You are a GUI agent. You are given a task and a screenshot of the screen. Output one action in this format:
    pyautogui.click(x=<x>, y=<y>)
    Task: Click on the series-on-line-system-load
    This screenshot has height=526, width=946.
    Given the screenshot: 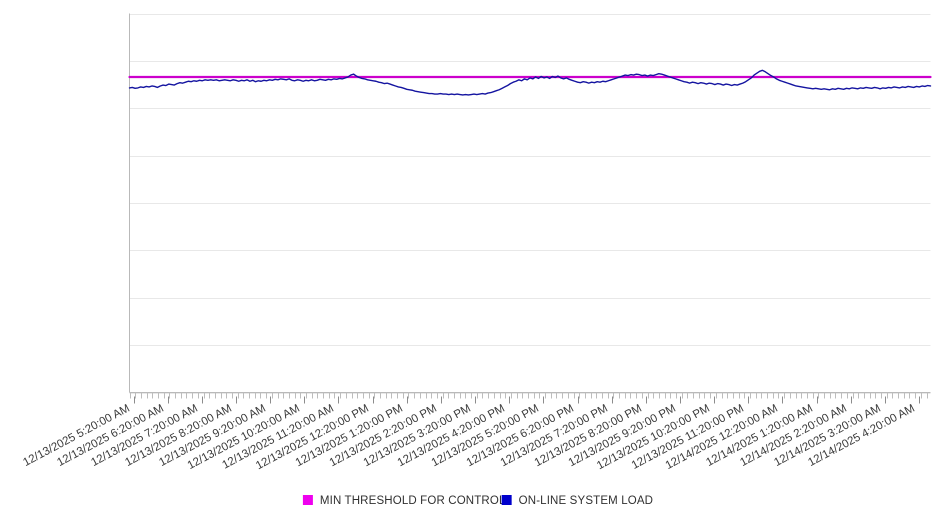 What is the action you would take?
    pyautogui.click(x=530, y=82)
    